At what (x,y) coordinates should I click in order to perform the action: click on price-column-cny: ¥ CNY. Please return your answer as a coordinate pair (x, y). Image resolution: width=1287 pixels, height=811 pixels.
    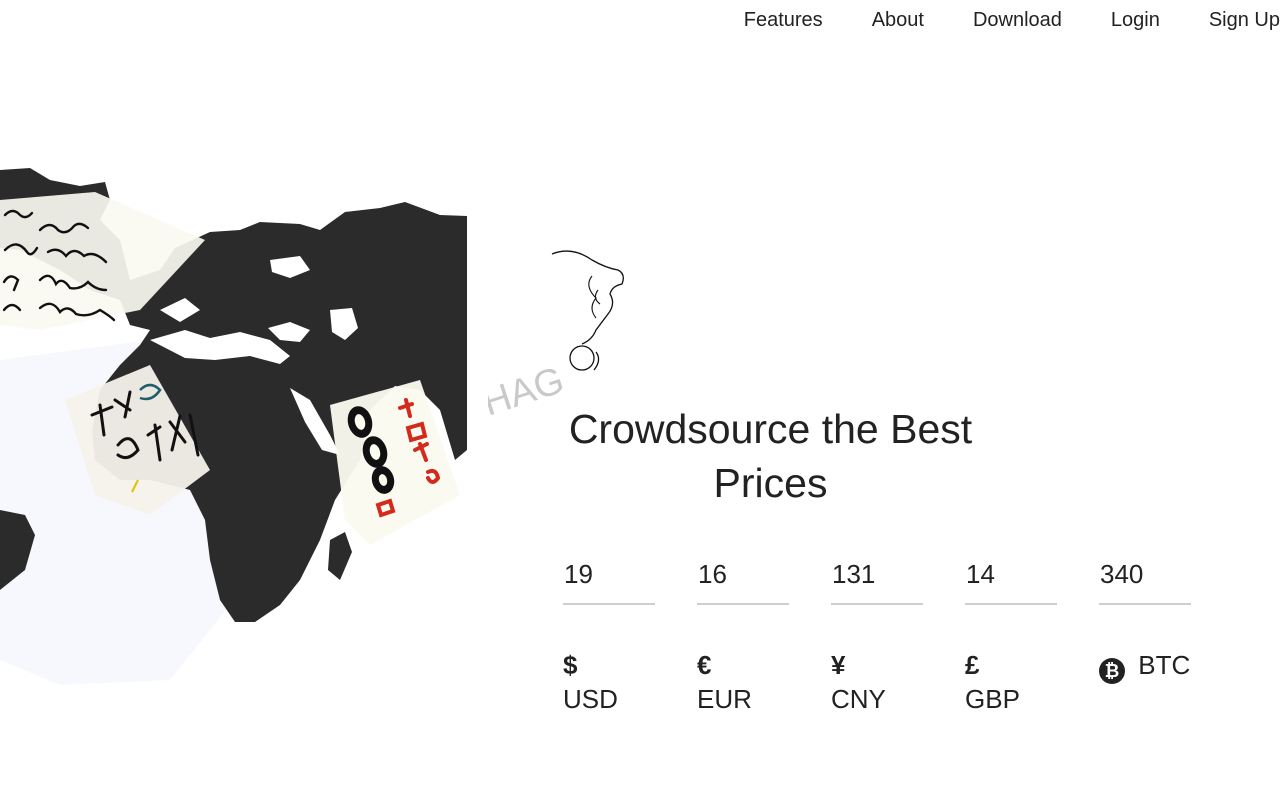
    Looking at the image, I should click on (877, 630).